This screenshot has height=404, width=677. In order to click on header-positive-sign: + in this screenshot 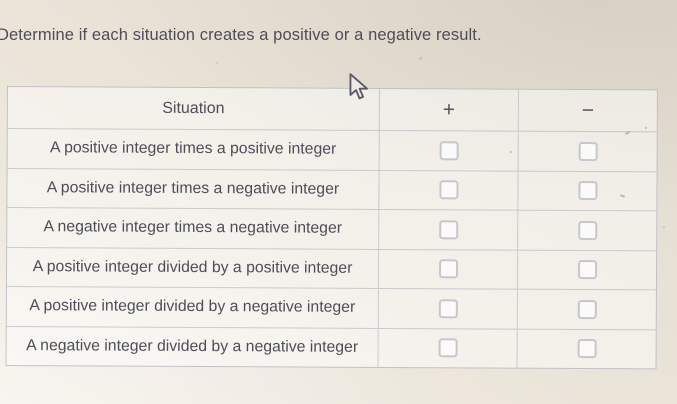, I will do `click(448, 109)`.